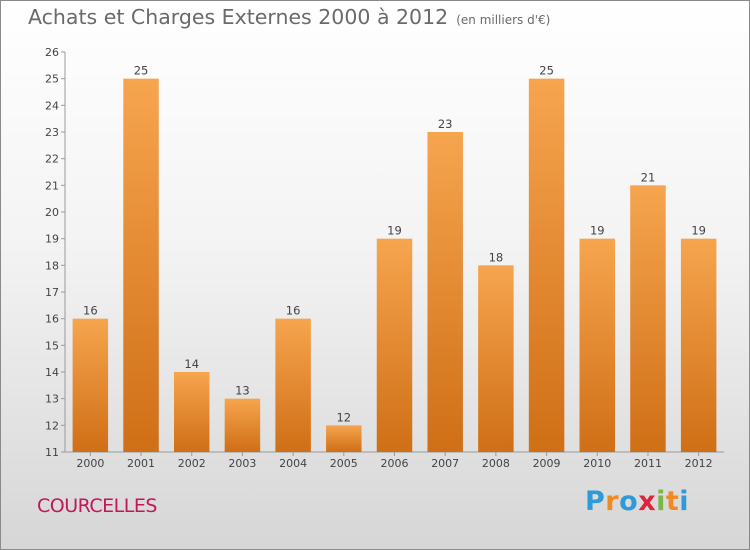 This screenshot has height=550, width=750. What do you see at coordinates (395, 463) in the screenshot?
I see `x-tick-label: 2006` at bounding box center [395, 463].